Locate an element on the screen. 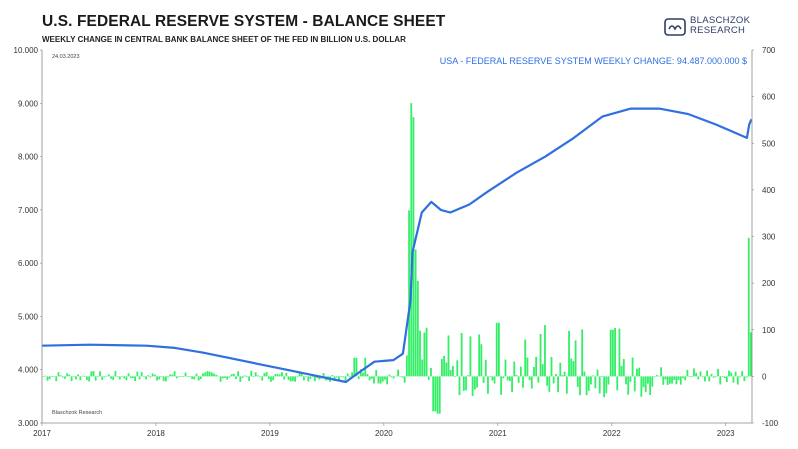 This screenshot has width=798, height=449. logo: BLASCHZOK RESEARCH is located at coordinates (724, 28).